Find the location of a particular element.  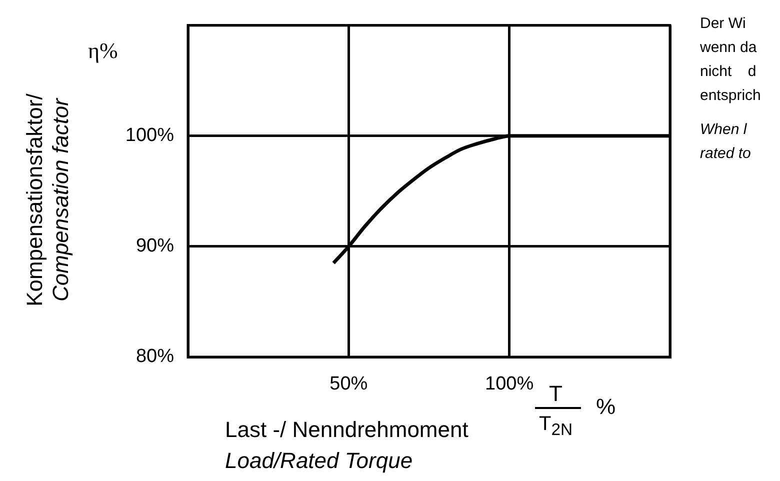

text: Der Wi is located at coordinates (723, 23).